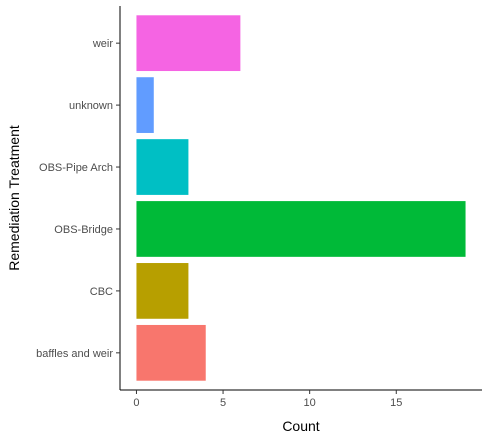  I want to click on bar-cbc, so click(162, 291).